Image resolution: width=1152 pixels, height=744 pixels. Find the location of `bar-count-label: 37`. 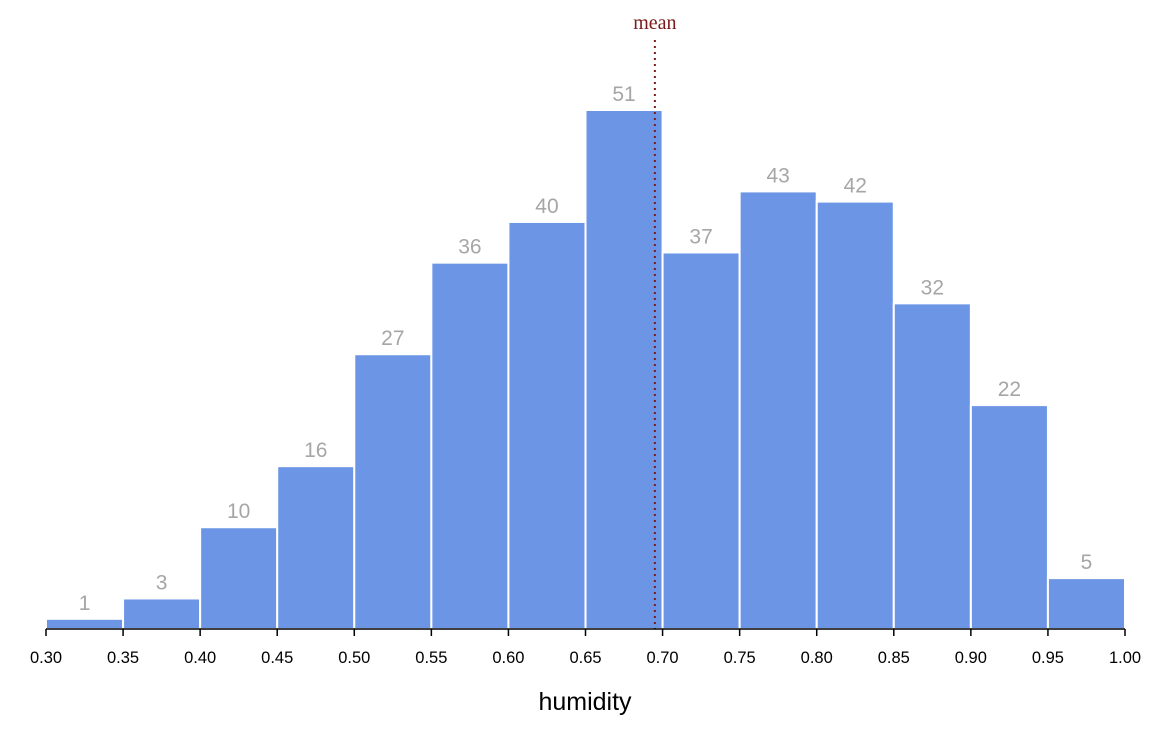

bar-count-label: 37 is located at coordinates (700, 236).